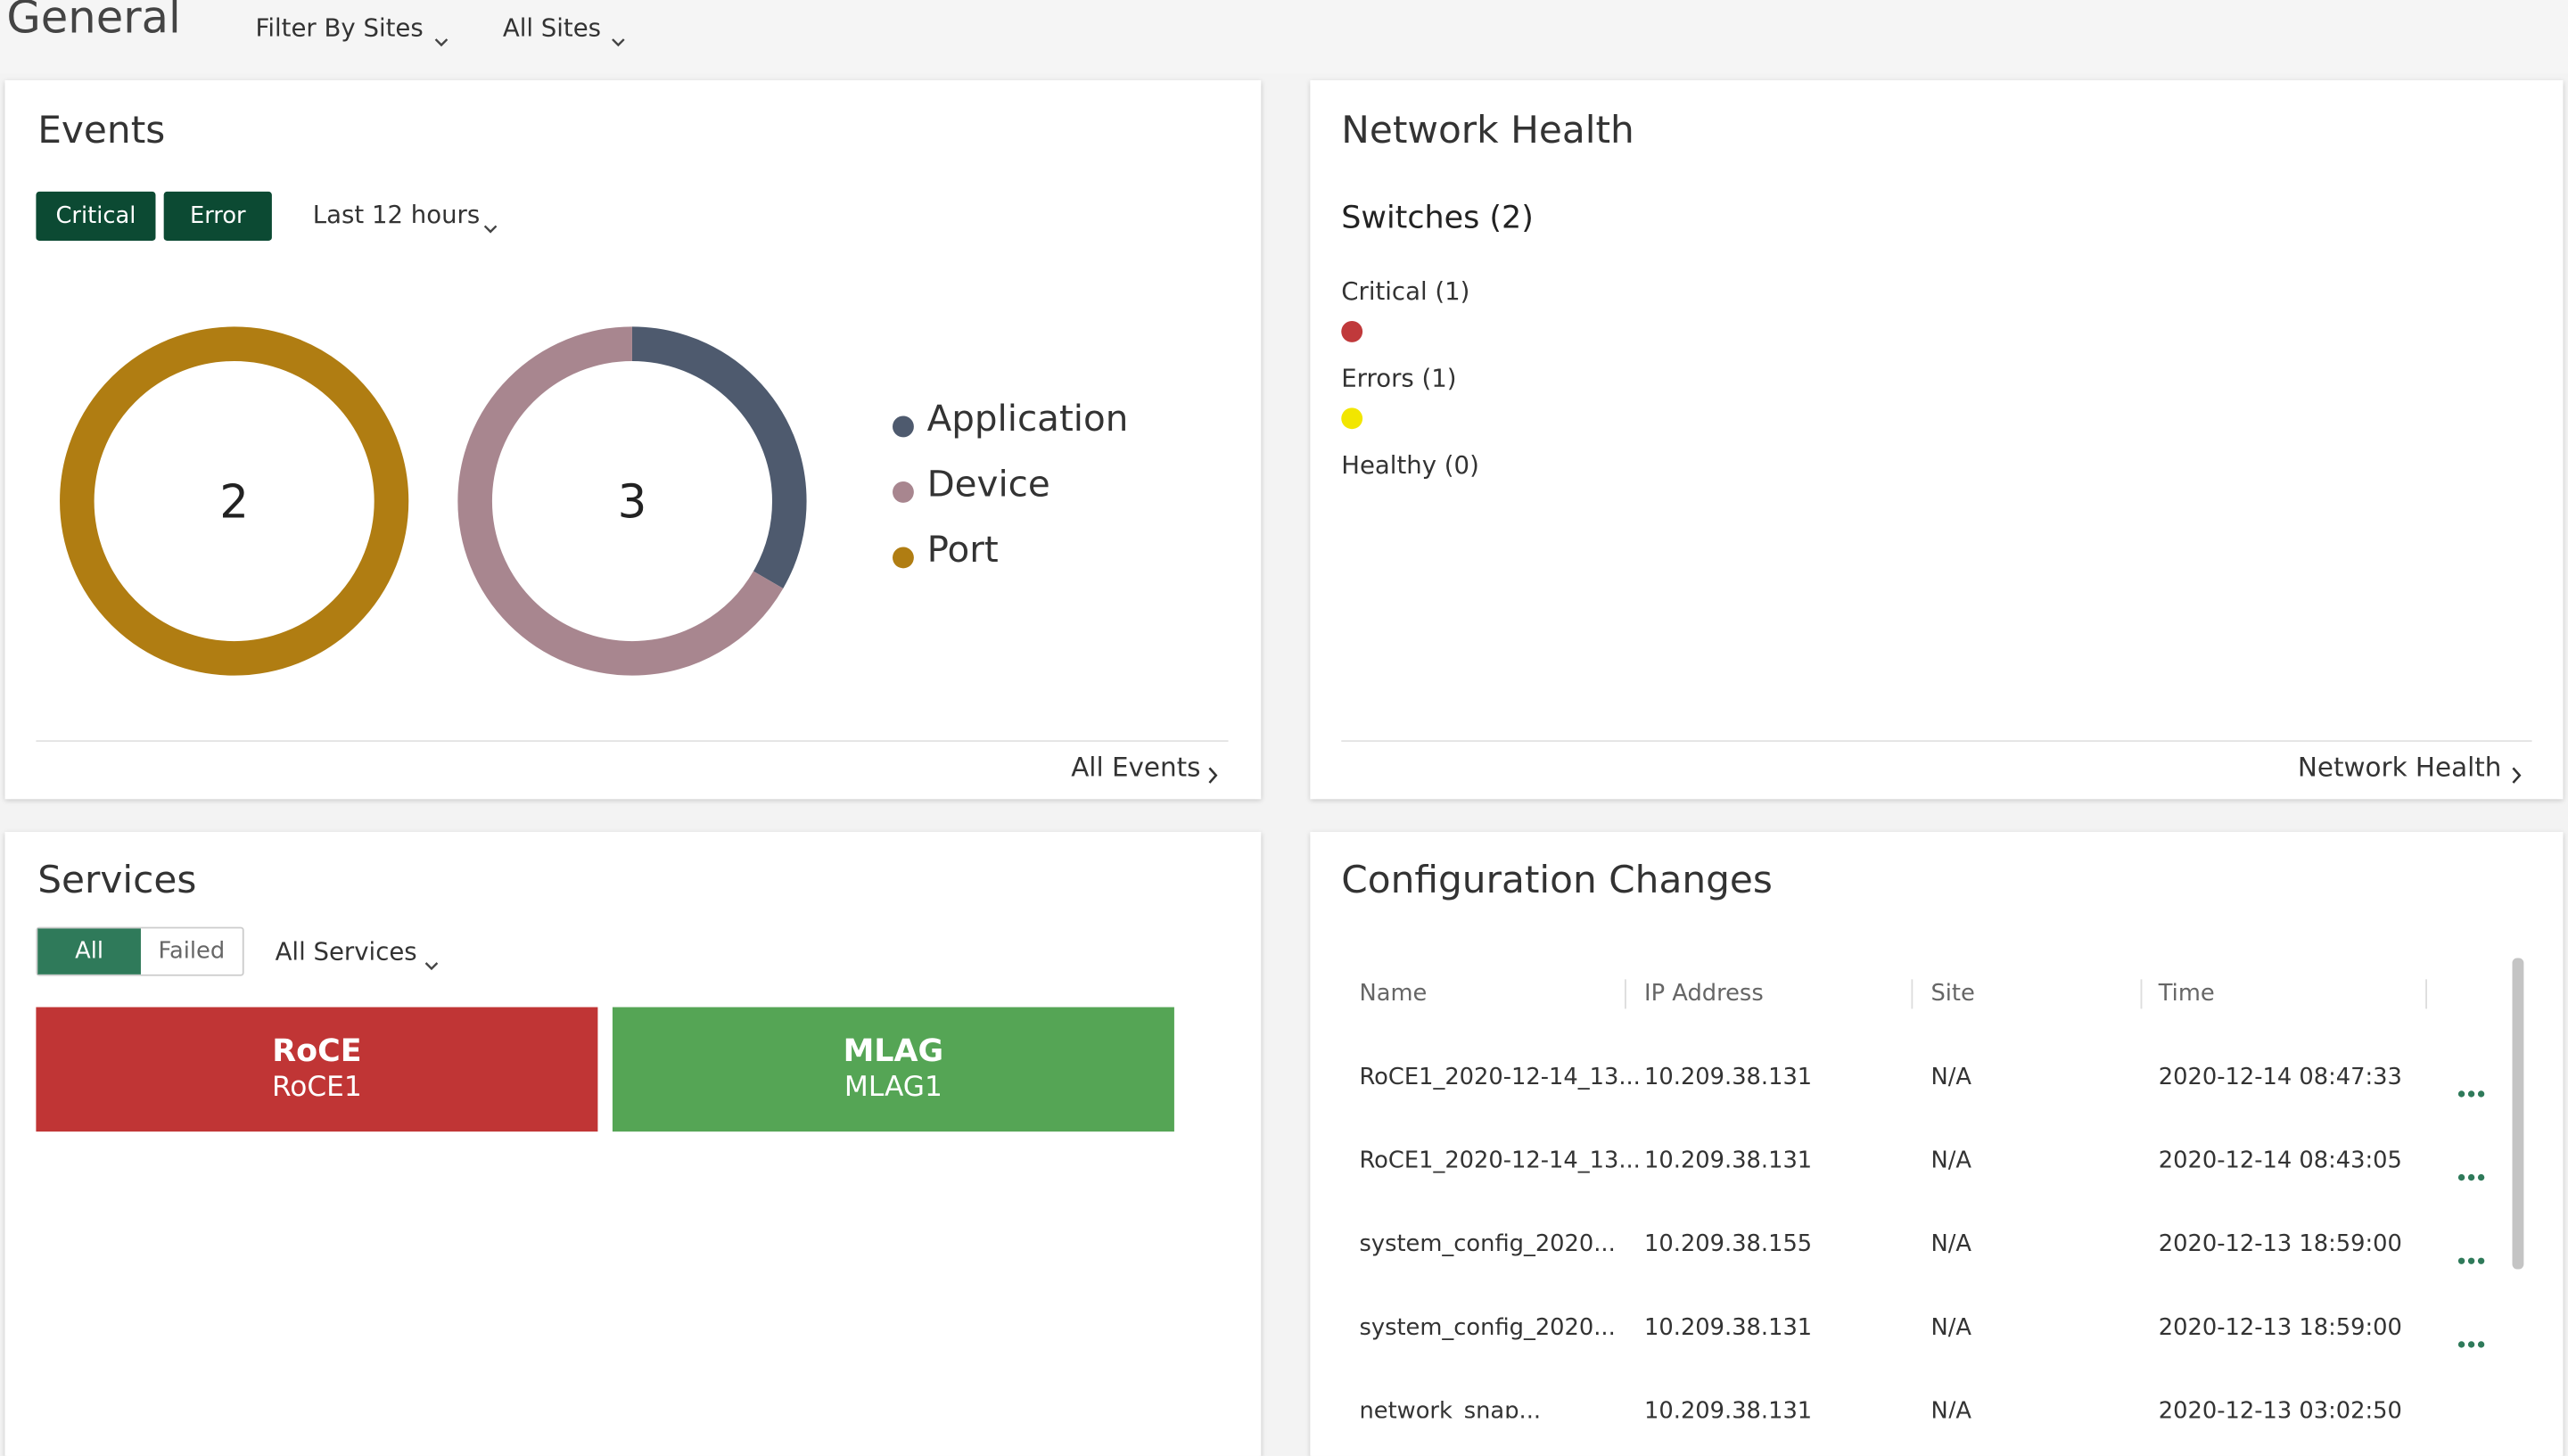 The width and height of the screenshot is (2568, 1456). Describe the element at coordinates (1405, 291) in the screenshot. I see `status-label: Critical (1)` at that location.